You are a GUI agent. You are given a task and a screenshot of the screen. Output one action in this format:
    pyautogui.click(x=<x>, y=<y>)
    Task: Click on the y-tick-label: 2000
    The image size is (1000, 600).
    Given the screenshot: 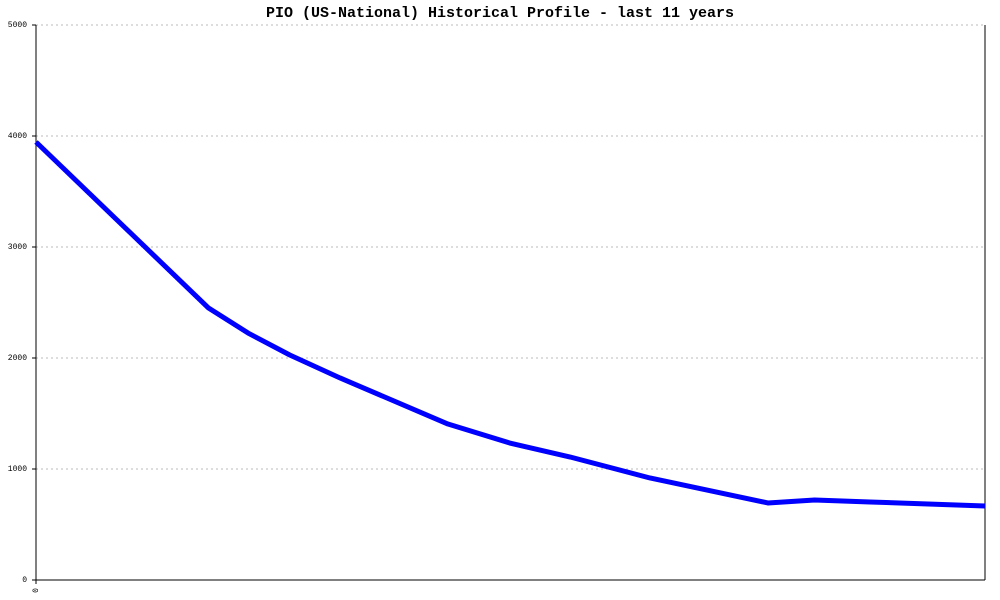 What is the action you would take?
    pyautogui.click(x=17, y=358)
    